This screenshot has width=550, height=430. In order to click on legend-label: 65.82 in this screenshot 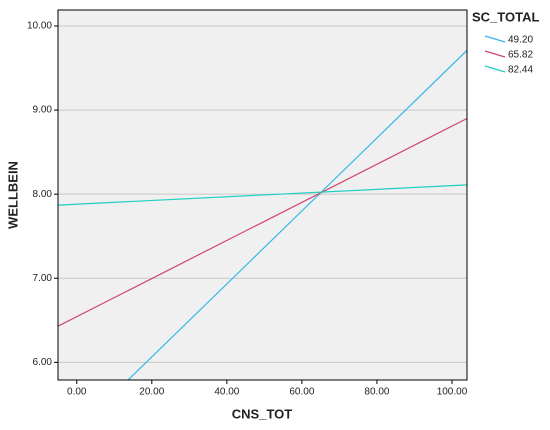, I will do `click(520, 55)`.